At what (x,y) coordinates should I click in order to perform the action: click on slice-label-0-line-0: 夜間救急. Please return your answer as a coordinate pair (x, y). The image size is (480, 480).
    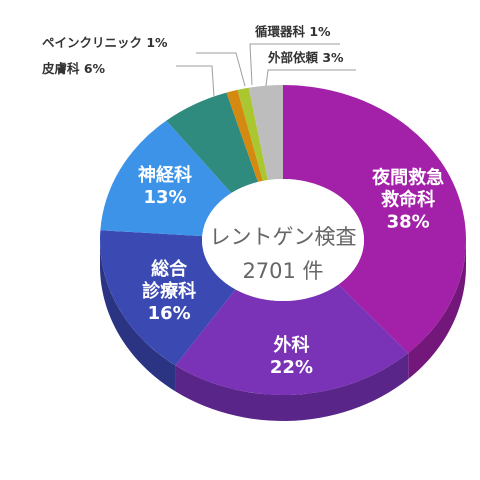
    Looking at the image, I should click on (407, 177).